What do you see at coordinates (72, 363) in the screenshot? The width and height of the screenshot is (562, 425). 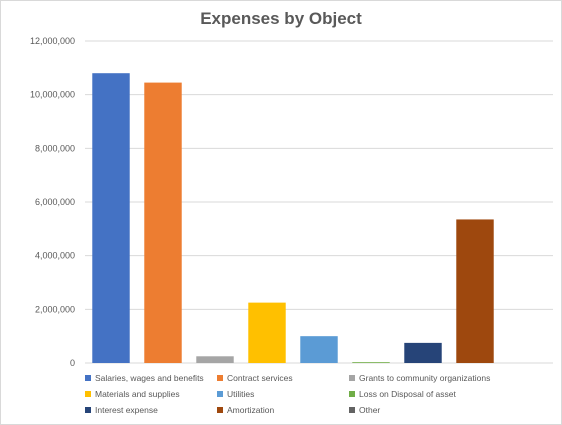 I see `y-tick-label: 0` at bounding box center [72, 363].